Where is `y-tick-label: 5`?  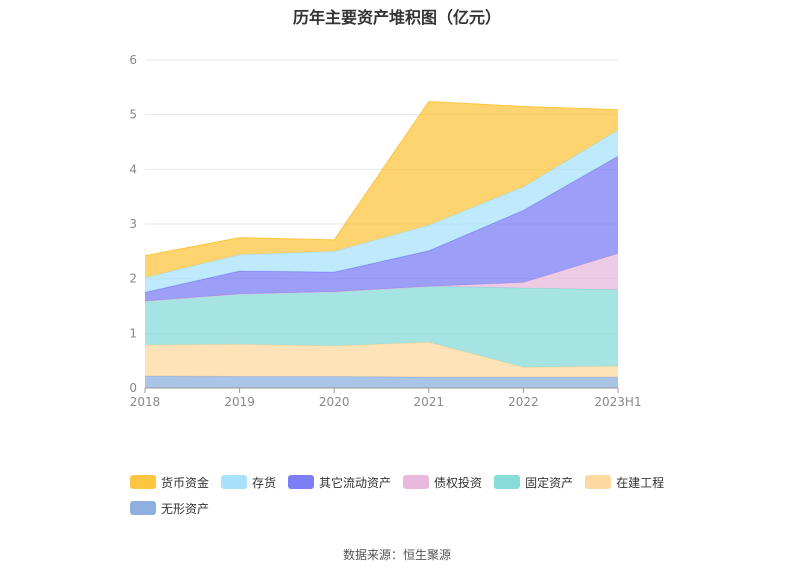
y-tick-label: 5 is located at coordinates (133, 115).